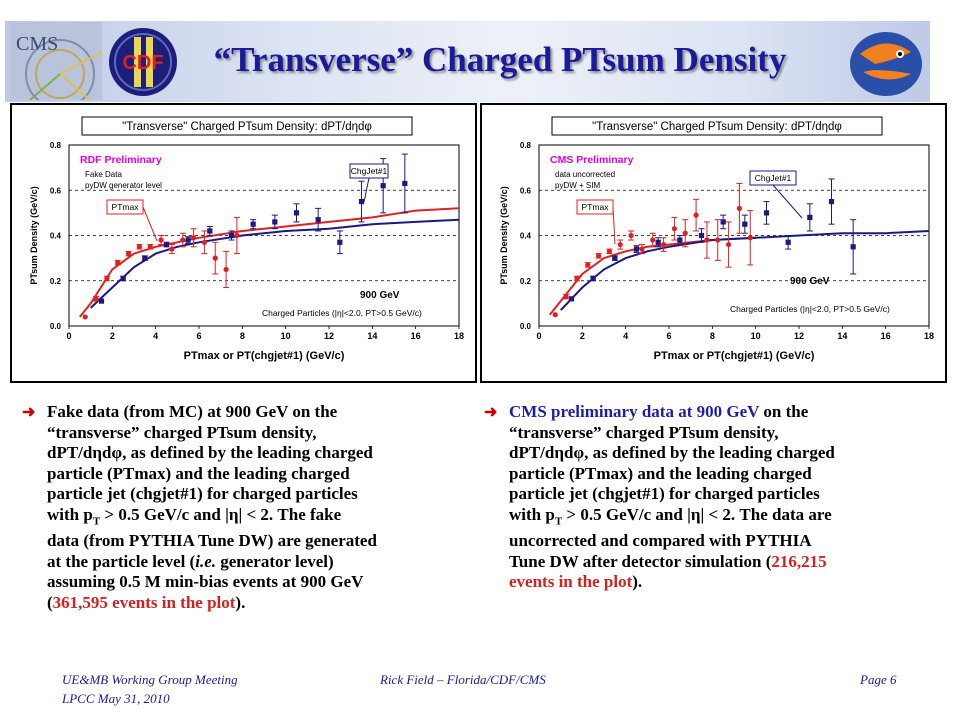 Image resolution: width=960 pixels, height=720 pixels. I want to click on text: generator level), so click(275, 561).